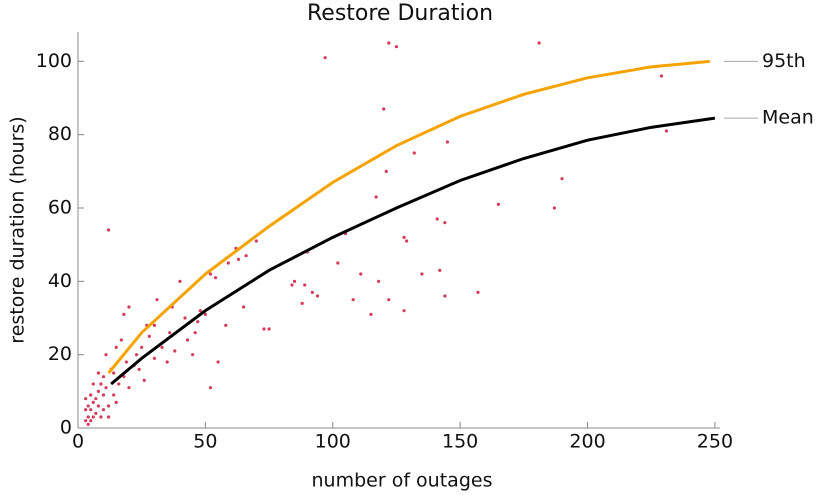  What do you see at coordinates (460, 442) in the screenshot?
I see `x-tick-label: 150` at bounding box center [460, 442].